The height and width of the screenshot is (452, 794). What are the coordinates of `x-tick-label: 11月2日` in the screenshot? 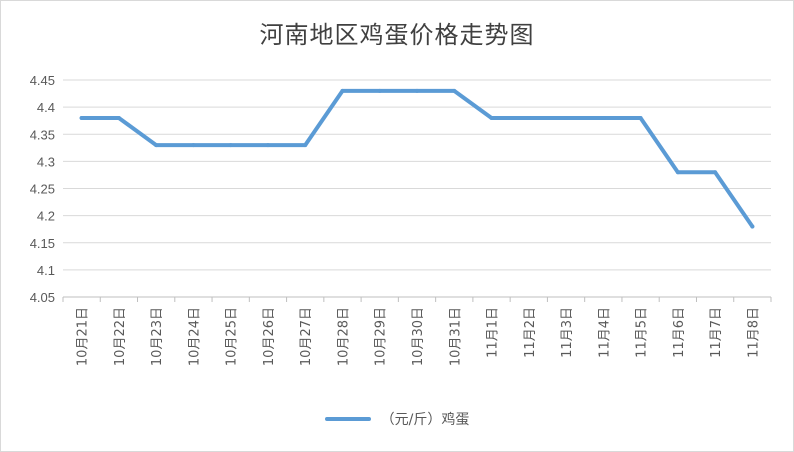 It's located at (530, 332).